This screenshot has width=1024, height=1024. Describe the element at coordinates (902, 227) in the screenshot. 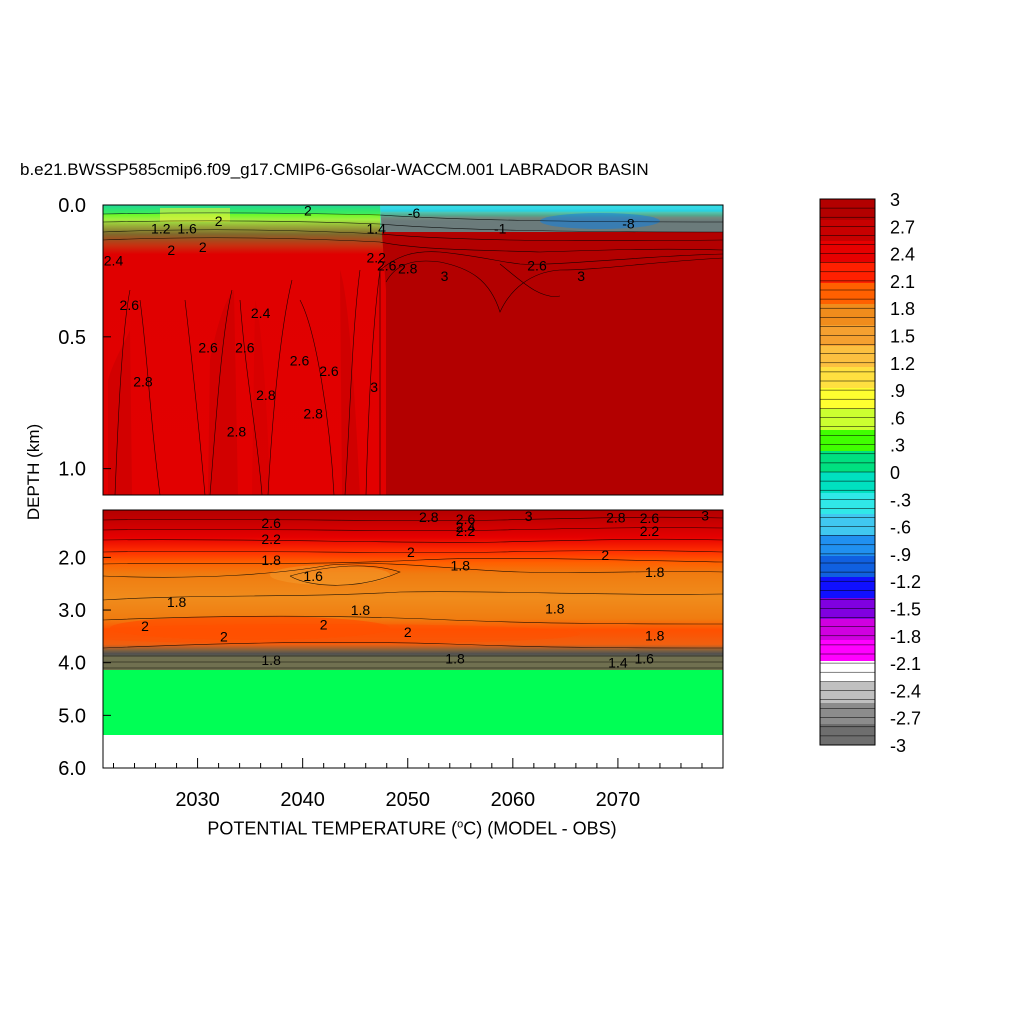

I see `colorbar-label: 2.7` at that location.